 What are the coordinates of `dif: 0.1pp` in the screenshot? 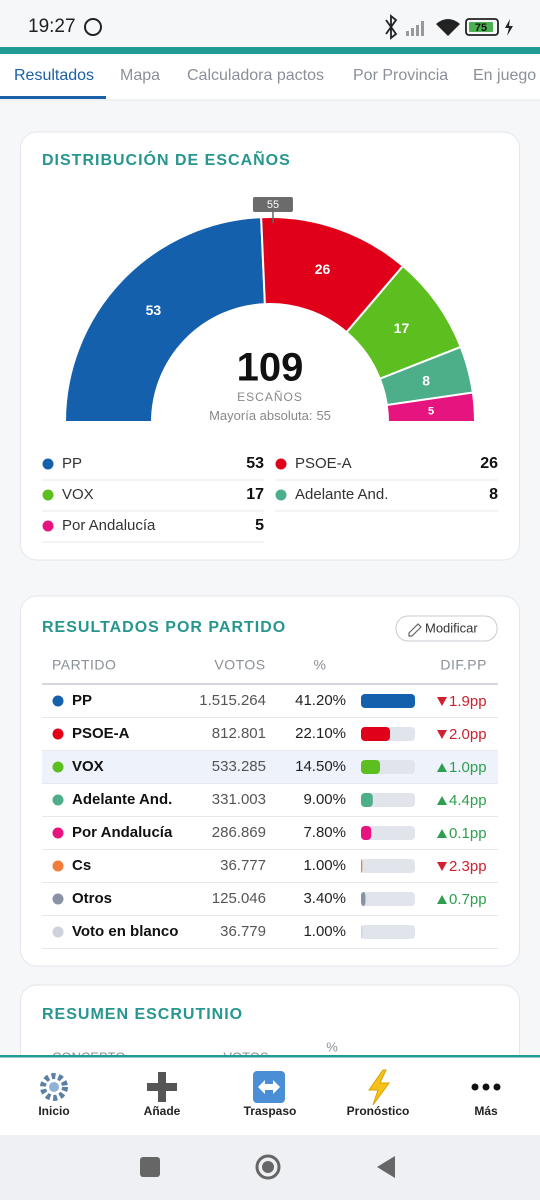 It's located at (468, 833).